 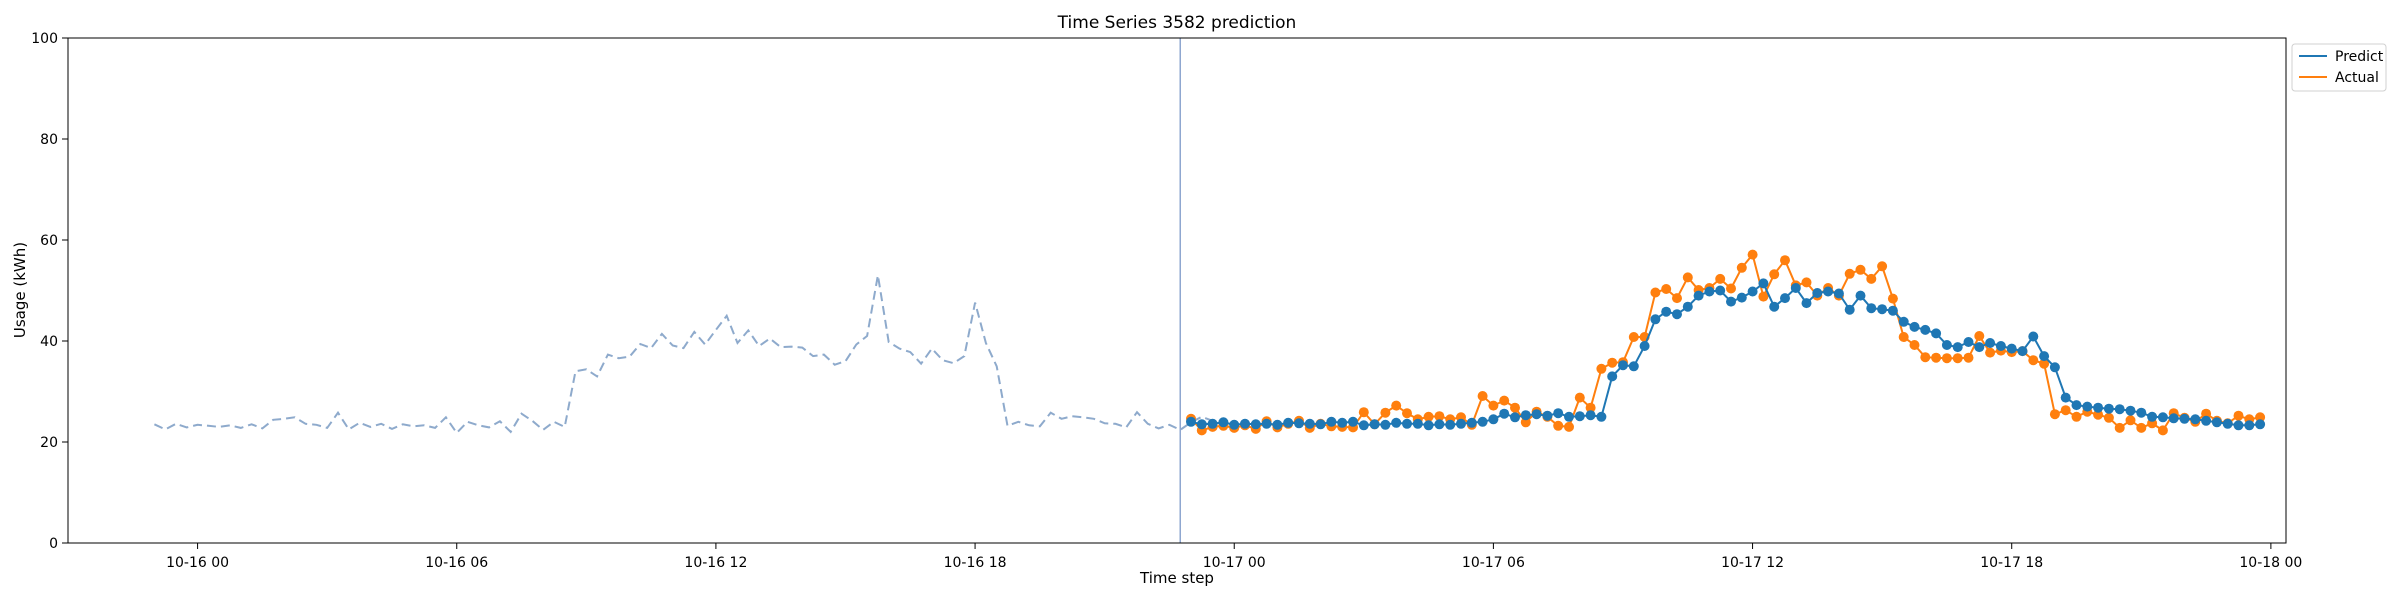 I want to click on predict-series, so click(x=1726, y=354).